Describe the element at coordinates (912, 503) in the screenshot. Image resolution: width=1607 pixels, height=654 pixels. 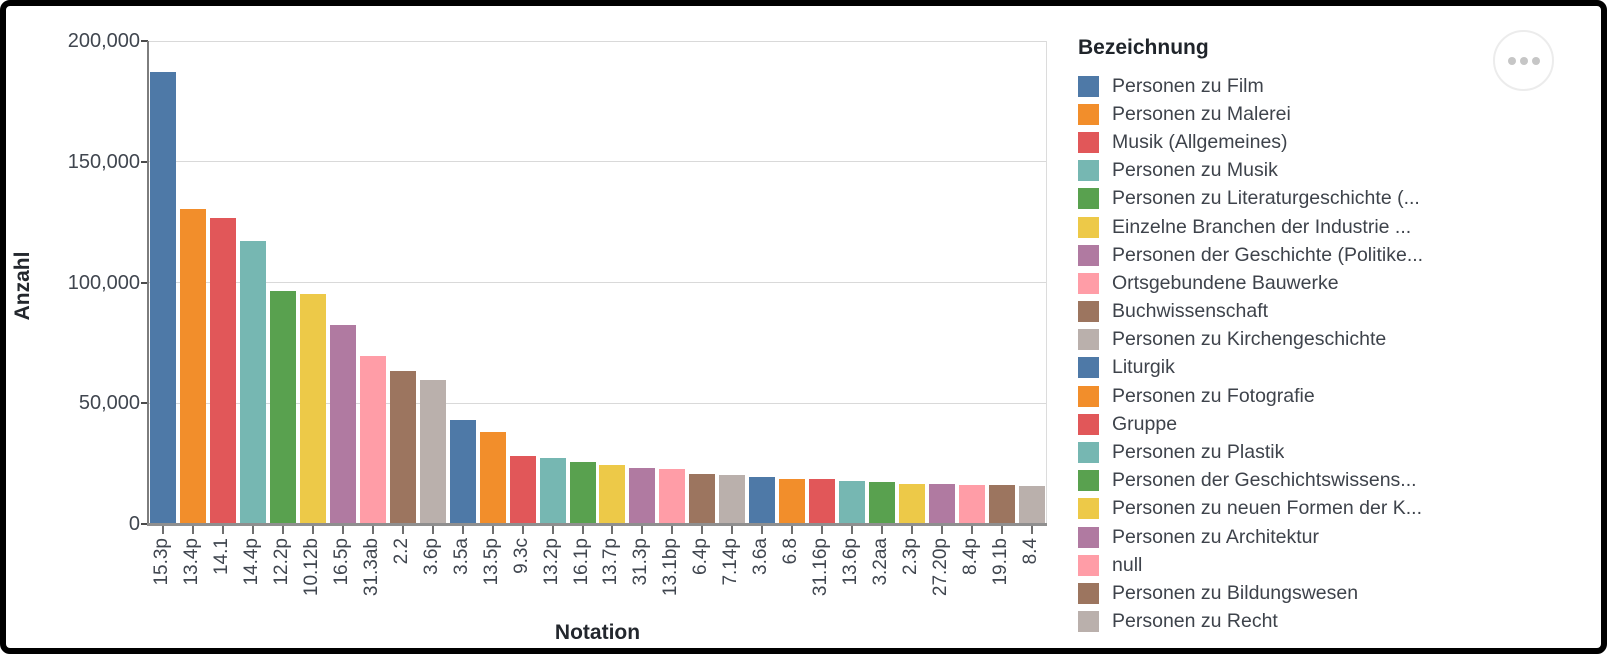
I see `bar-2.3p` at that location.